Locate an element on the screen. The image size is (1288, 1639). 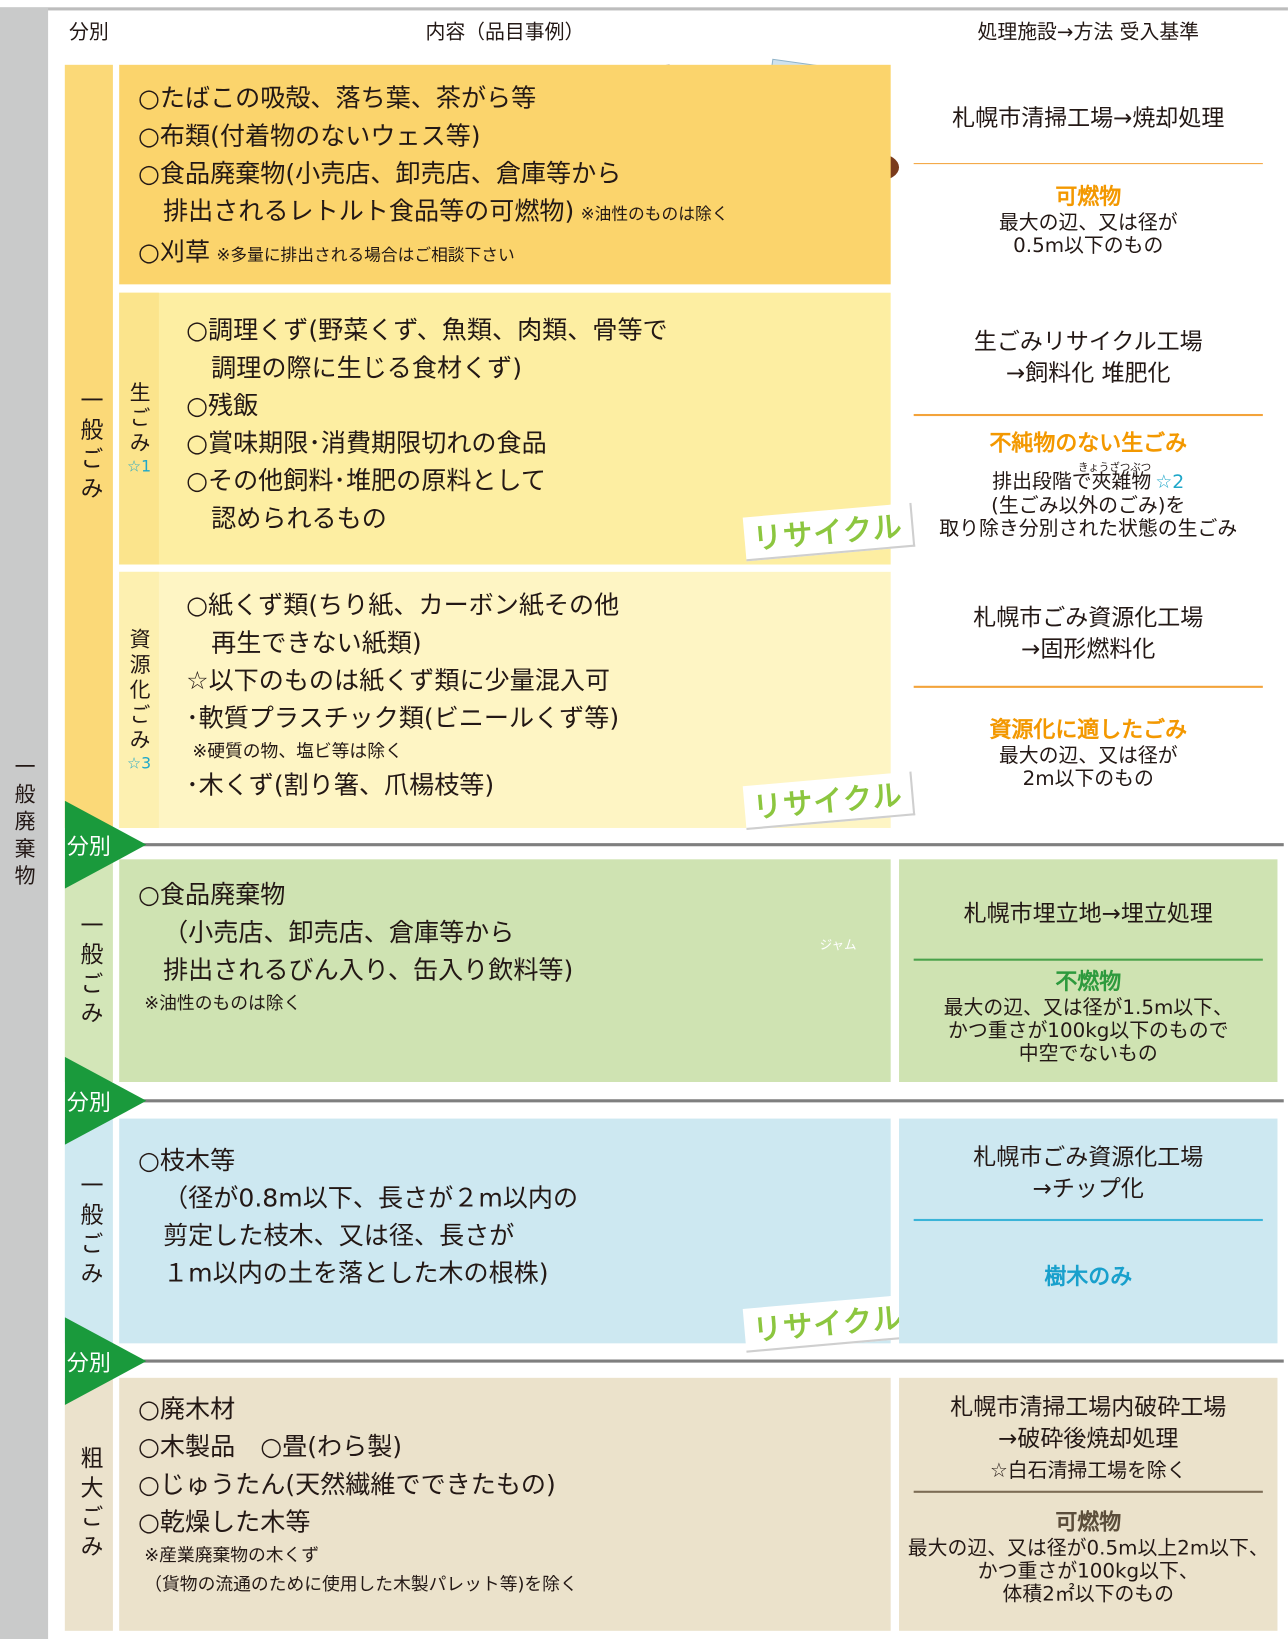
sub-category: 生ごみ ☆1 is located at coordinates (139, 428).